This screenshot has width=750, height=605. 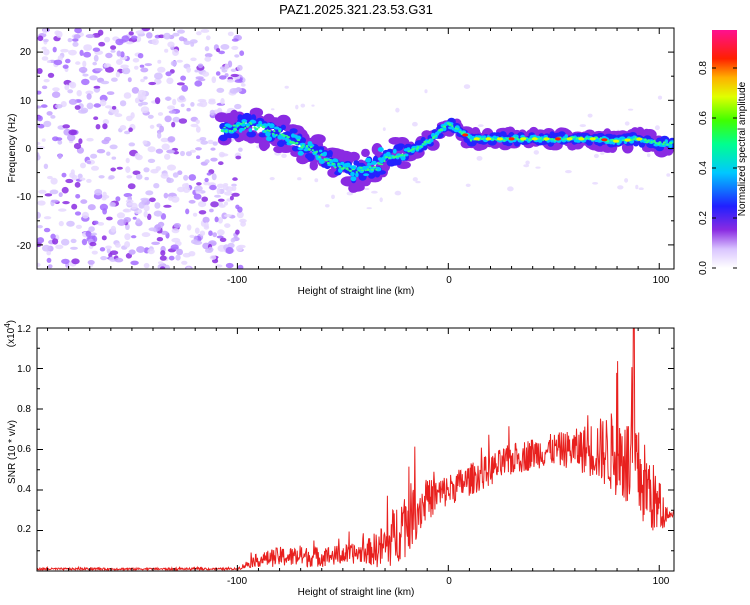 I want to click on colorbar-tick: 0.8, so click(x=703, y=68).